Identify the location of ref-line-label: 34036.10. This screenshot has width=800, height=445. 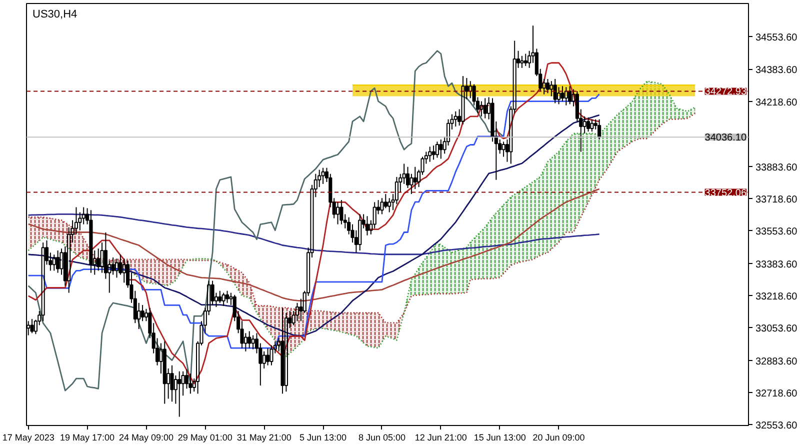
(725, 138).